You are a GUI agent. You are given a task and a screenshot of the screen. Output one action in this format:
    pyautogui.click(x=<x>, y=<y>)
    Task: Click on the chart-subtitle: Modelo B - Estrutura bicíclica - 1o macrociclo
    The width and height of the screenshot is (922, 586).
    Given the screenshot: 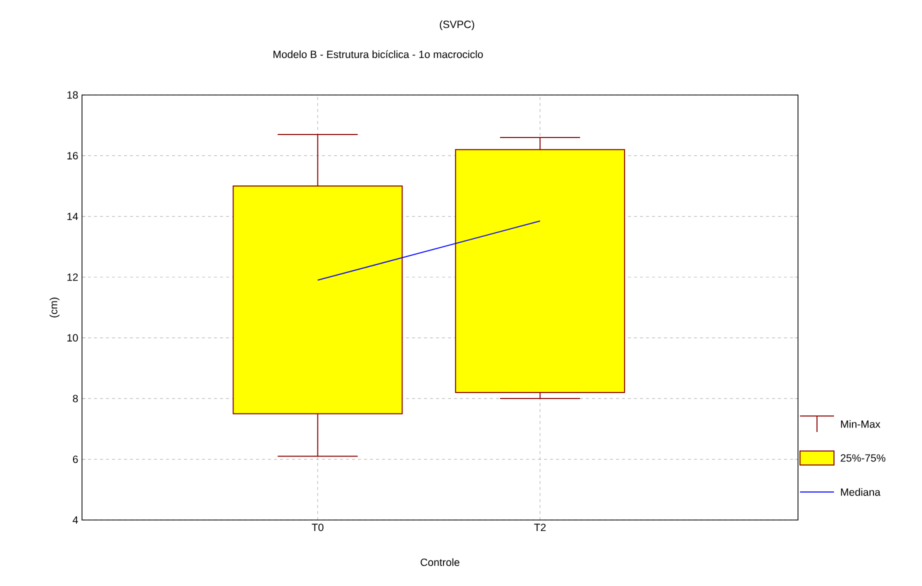 What is the action you would take?
    pyautogui.click(x=378, y=54)
    